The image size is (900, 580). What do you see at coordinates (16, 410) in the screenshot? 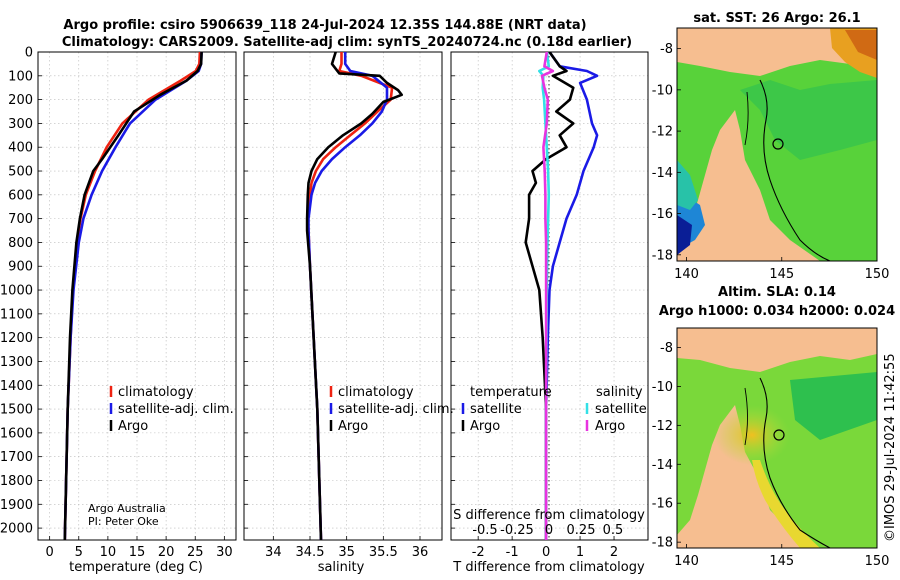
I see `depth-tick-label: 1500` at bounding box center [16, 410].